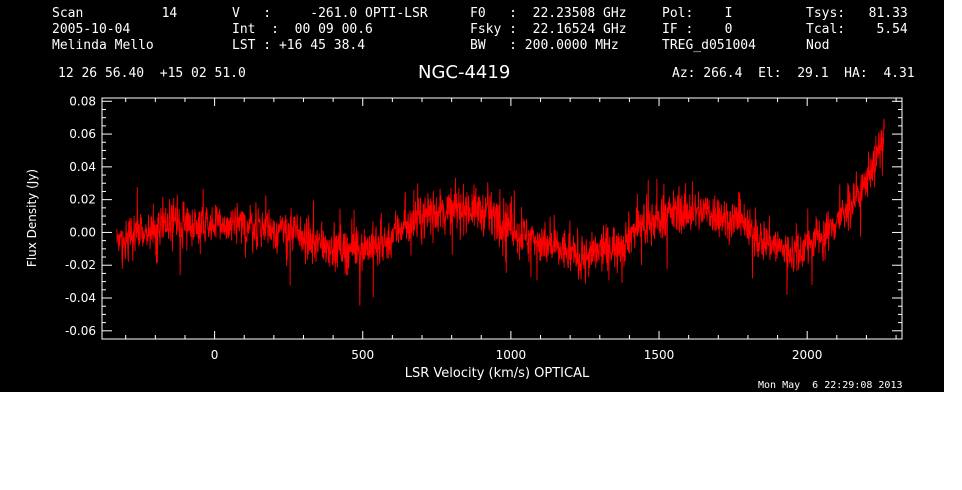  What do you see at coordinates (80, 331) in the screenshot?
I see `y-tick-label: -0.06` at bounding box center [80, 331].